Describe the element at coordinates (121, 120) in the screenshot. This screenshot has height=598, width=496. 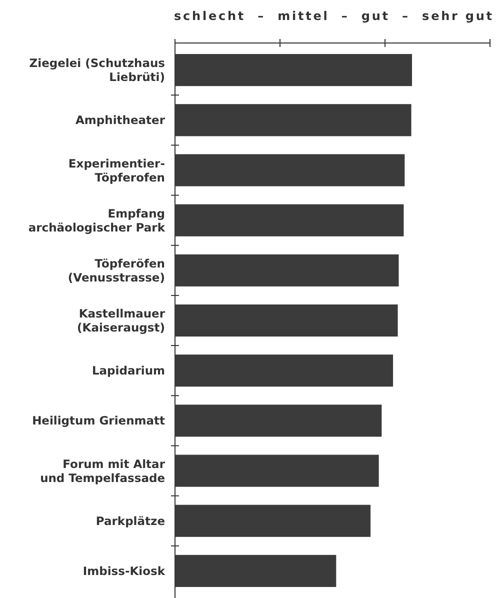
I see `y-tick-label: Amphitheater` at that location.